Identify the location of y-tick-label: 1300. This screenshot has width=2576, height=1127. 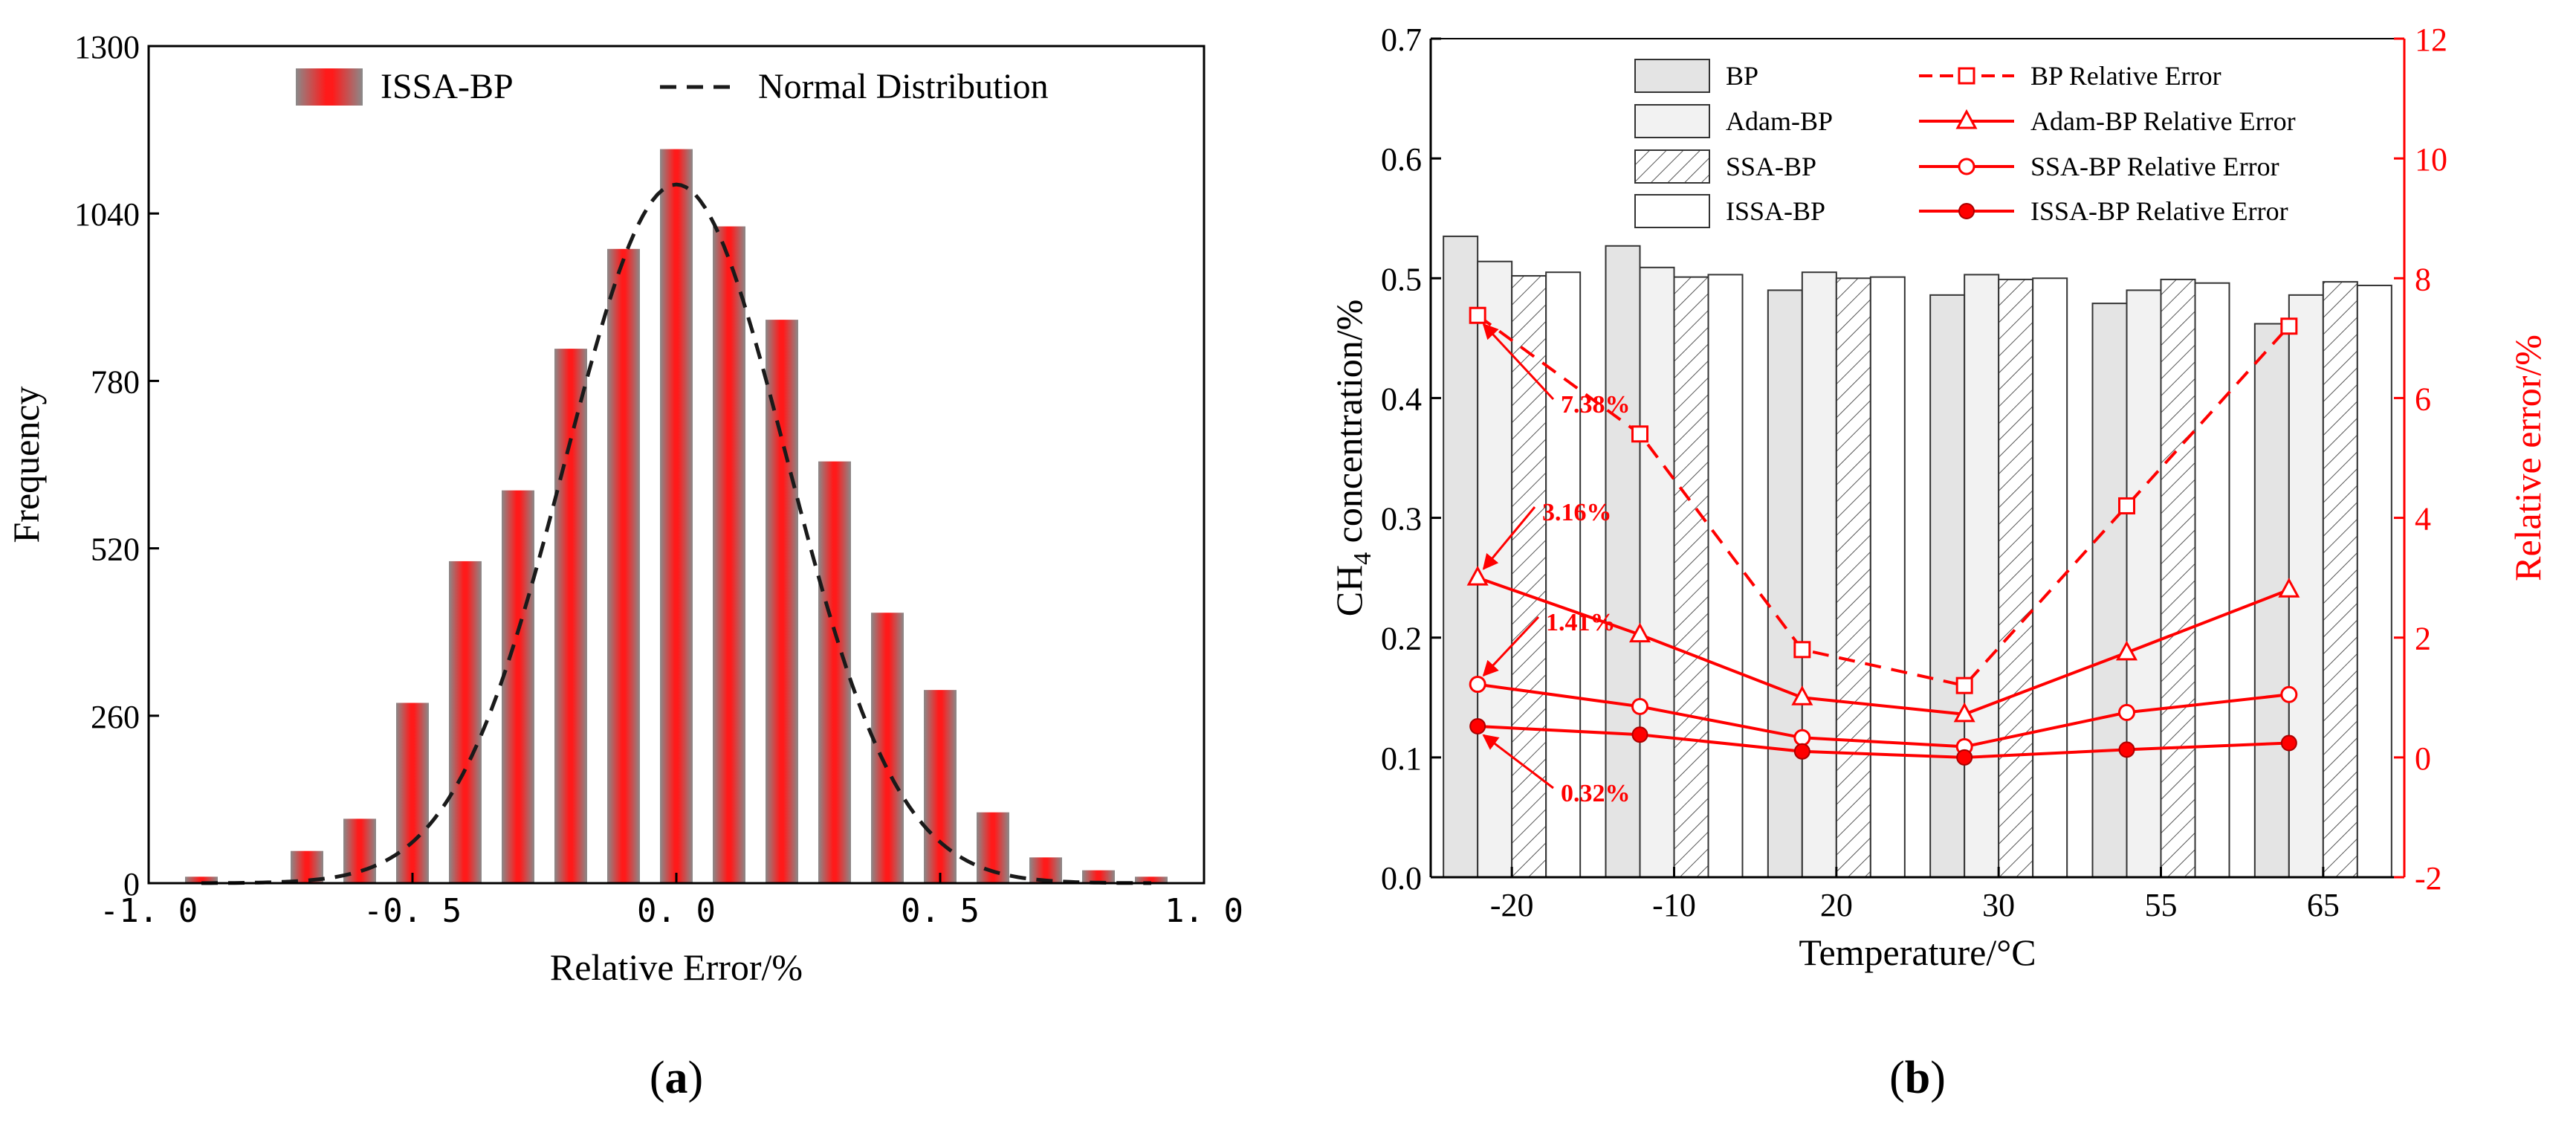
(107, 47).